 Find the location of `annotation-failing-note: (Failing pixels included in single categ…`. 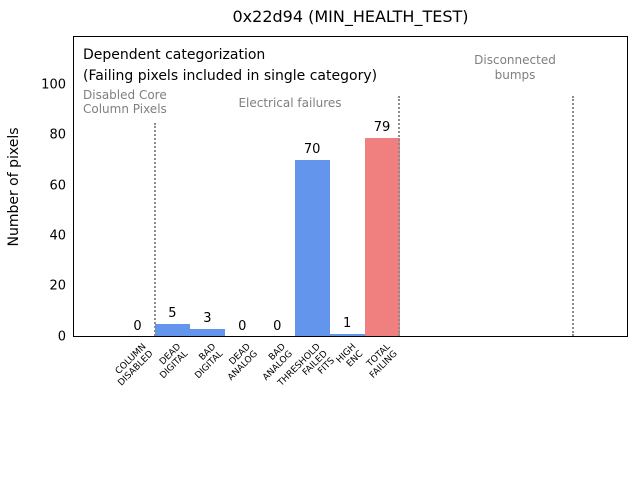

annotation-failing-note: (Failing pixels included in single categ… is located at coordinates (230, 76).